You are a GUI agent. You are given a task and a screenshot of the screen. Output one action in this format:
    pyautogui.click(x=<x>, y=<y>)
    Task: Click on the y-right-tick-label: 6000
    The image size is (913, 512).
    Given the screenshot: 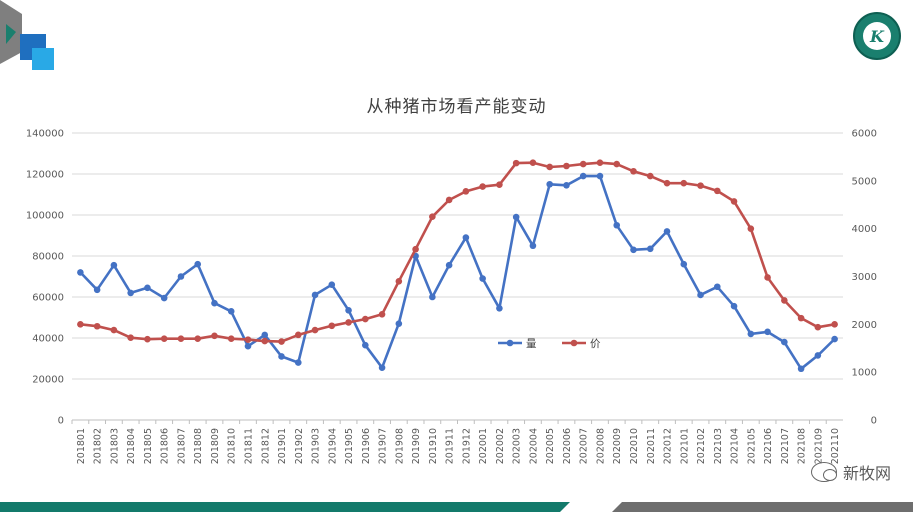 What is the action you would take?
    pyautogui.click(x=864, y=134)
    